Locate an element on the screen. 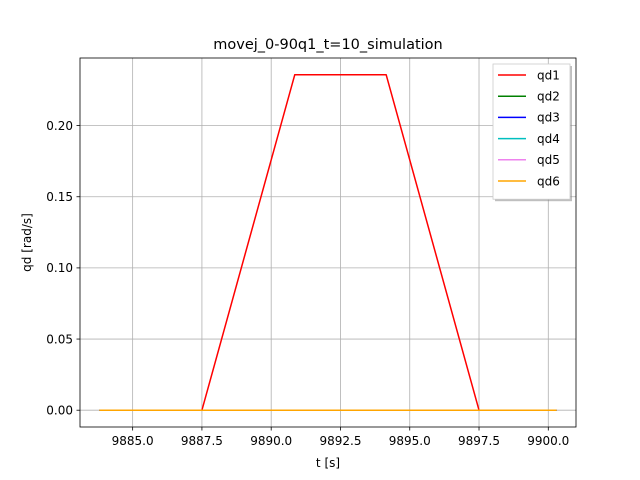  legend-box is located at coordinates (531, 131).